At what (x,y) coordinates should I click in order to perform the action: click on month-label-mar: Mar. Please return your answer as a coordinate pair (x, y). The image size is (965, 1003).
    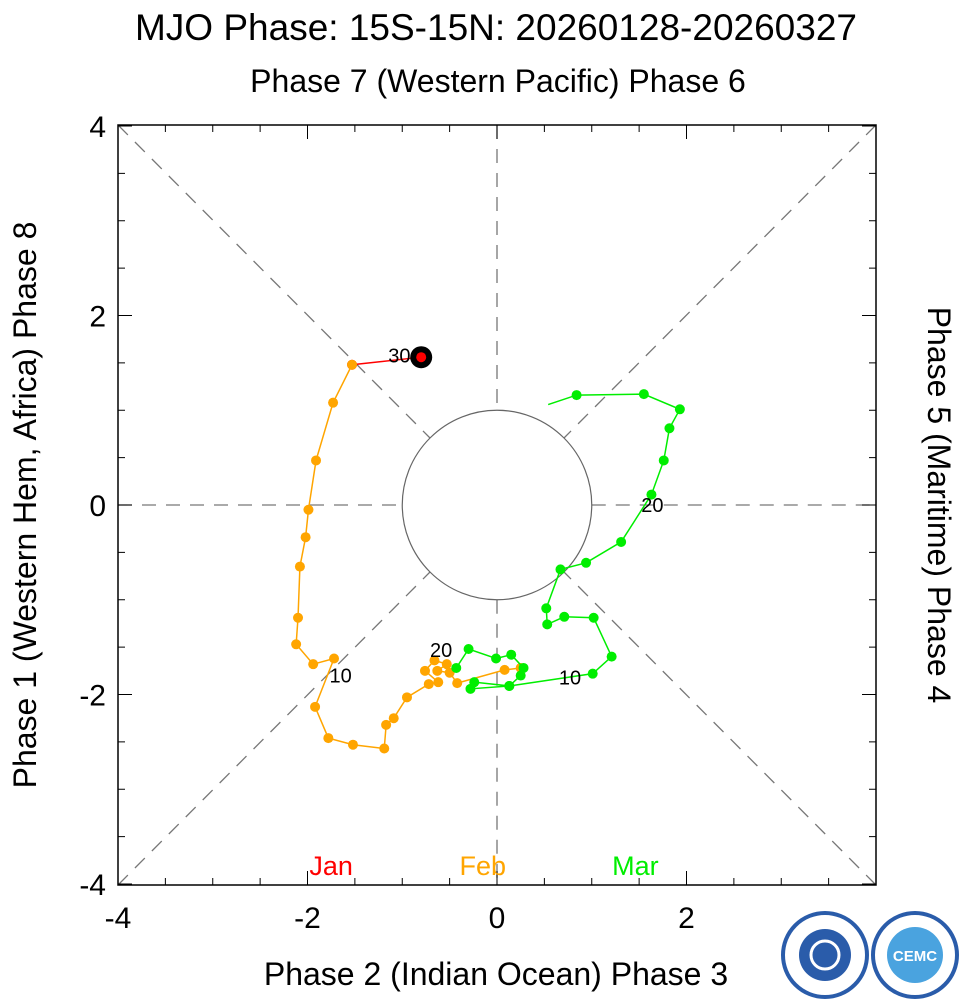
    Looking at the image, I should click on (635, 866).